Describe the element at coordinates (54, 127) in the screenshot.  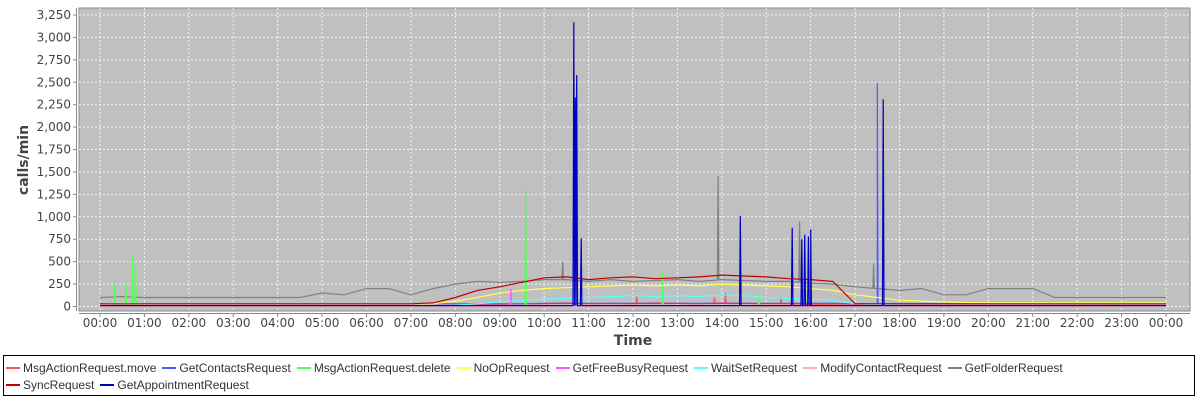
I see `y-tick-label: 2,000` at that location.